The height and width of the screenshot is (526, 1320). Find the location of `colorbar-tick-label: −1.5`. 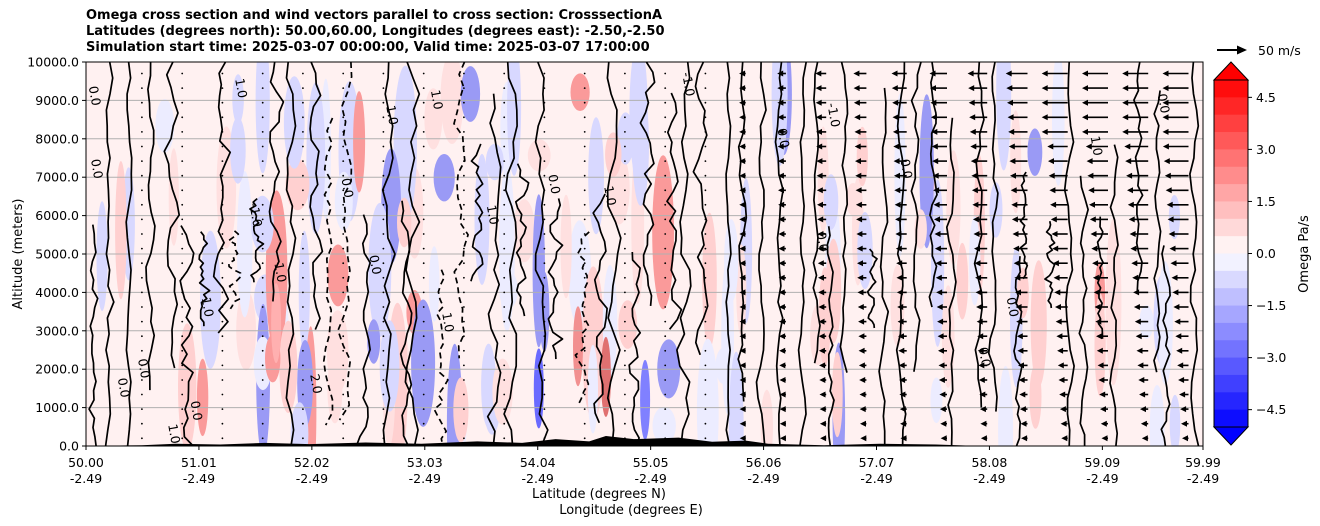

colorbar-tick-label: −1.5 is located at coordinates (1271, 305).